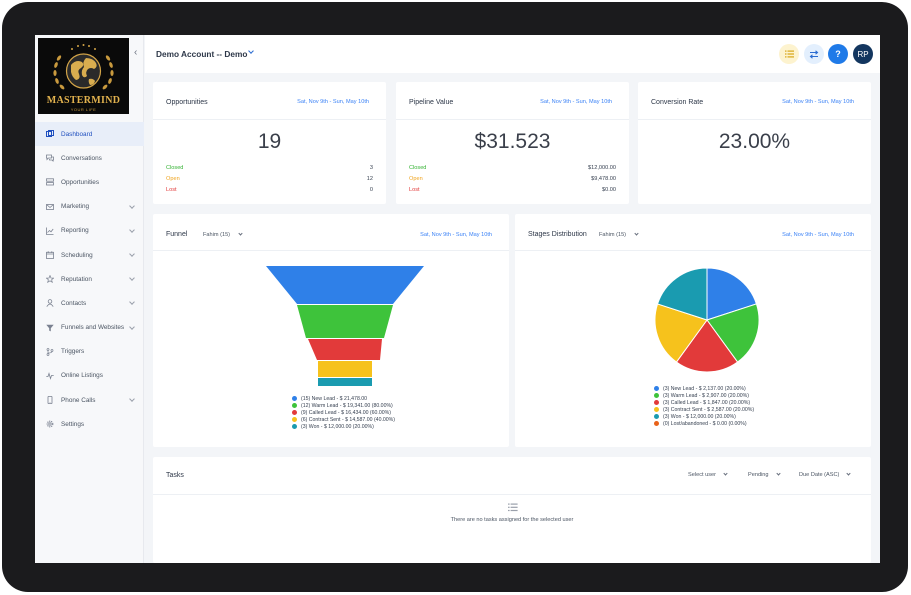  What do you see at coordinates (83, 76) in the screenshot?
I see `brand-logo: MASTERMIND YOUR LIFE` at bounding box center [83, 76].